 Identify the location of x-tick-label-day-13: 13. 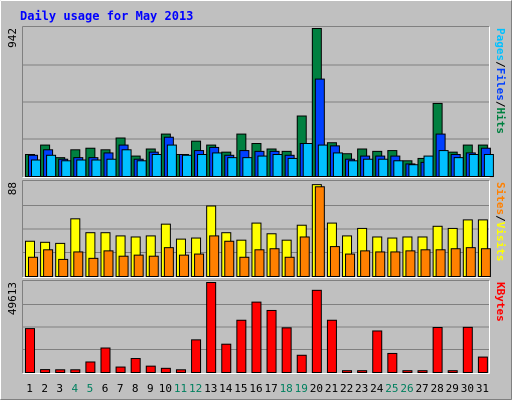
(210, 388).